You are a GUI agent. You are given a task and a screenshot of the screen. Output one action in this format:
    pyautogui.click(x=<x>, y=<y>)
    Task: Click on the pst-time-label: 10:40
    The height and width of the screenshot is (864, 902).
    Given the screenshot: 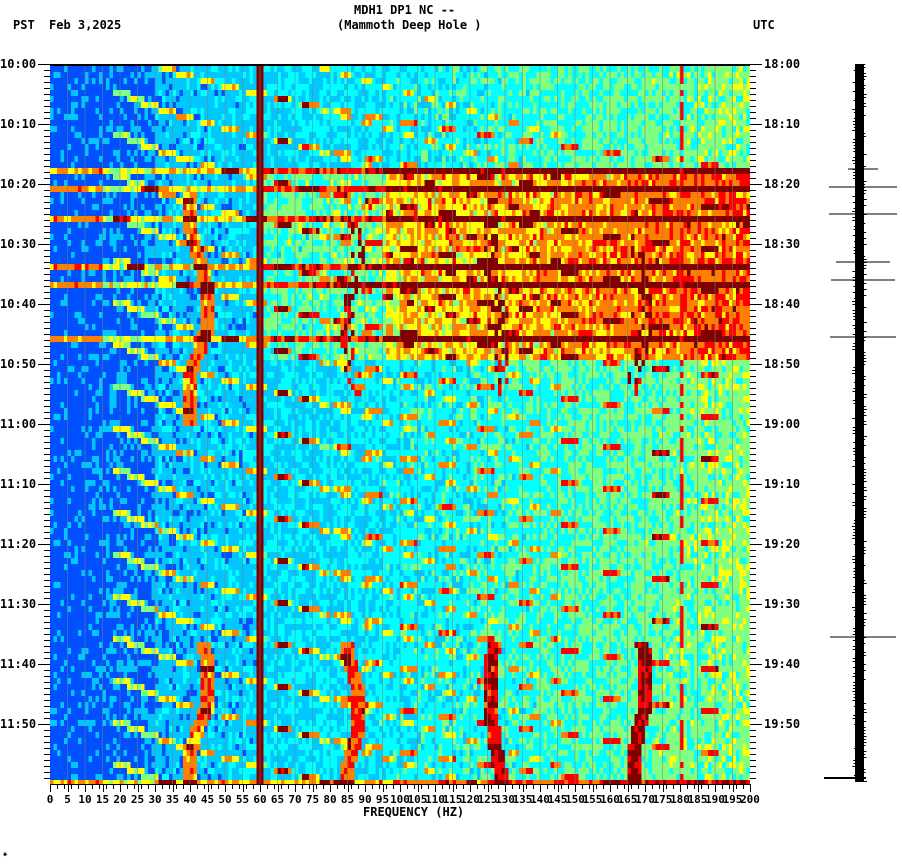 What is the action you would take?
    pyautogui.click(x=18, y=304)
    